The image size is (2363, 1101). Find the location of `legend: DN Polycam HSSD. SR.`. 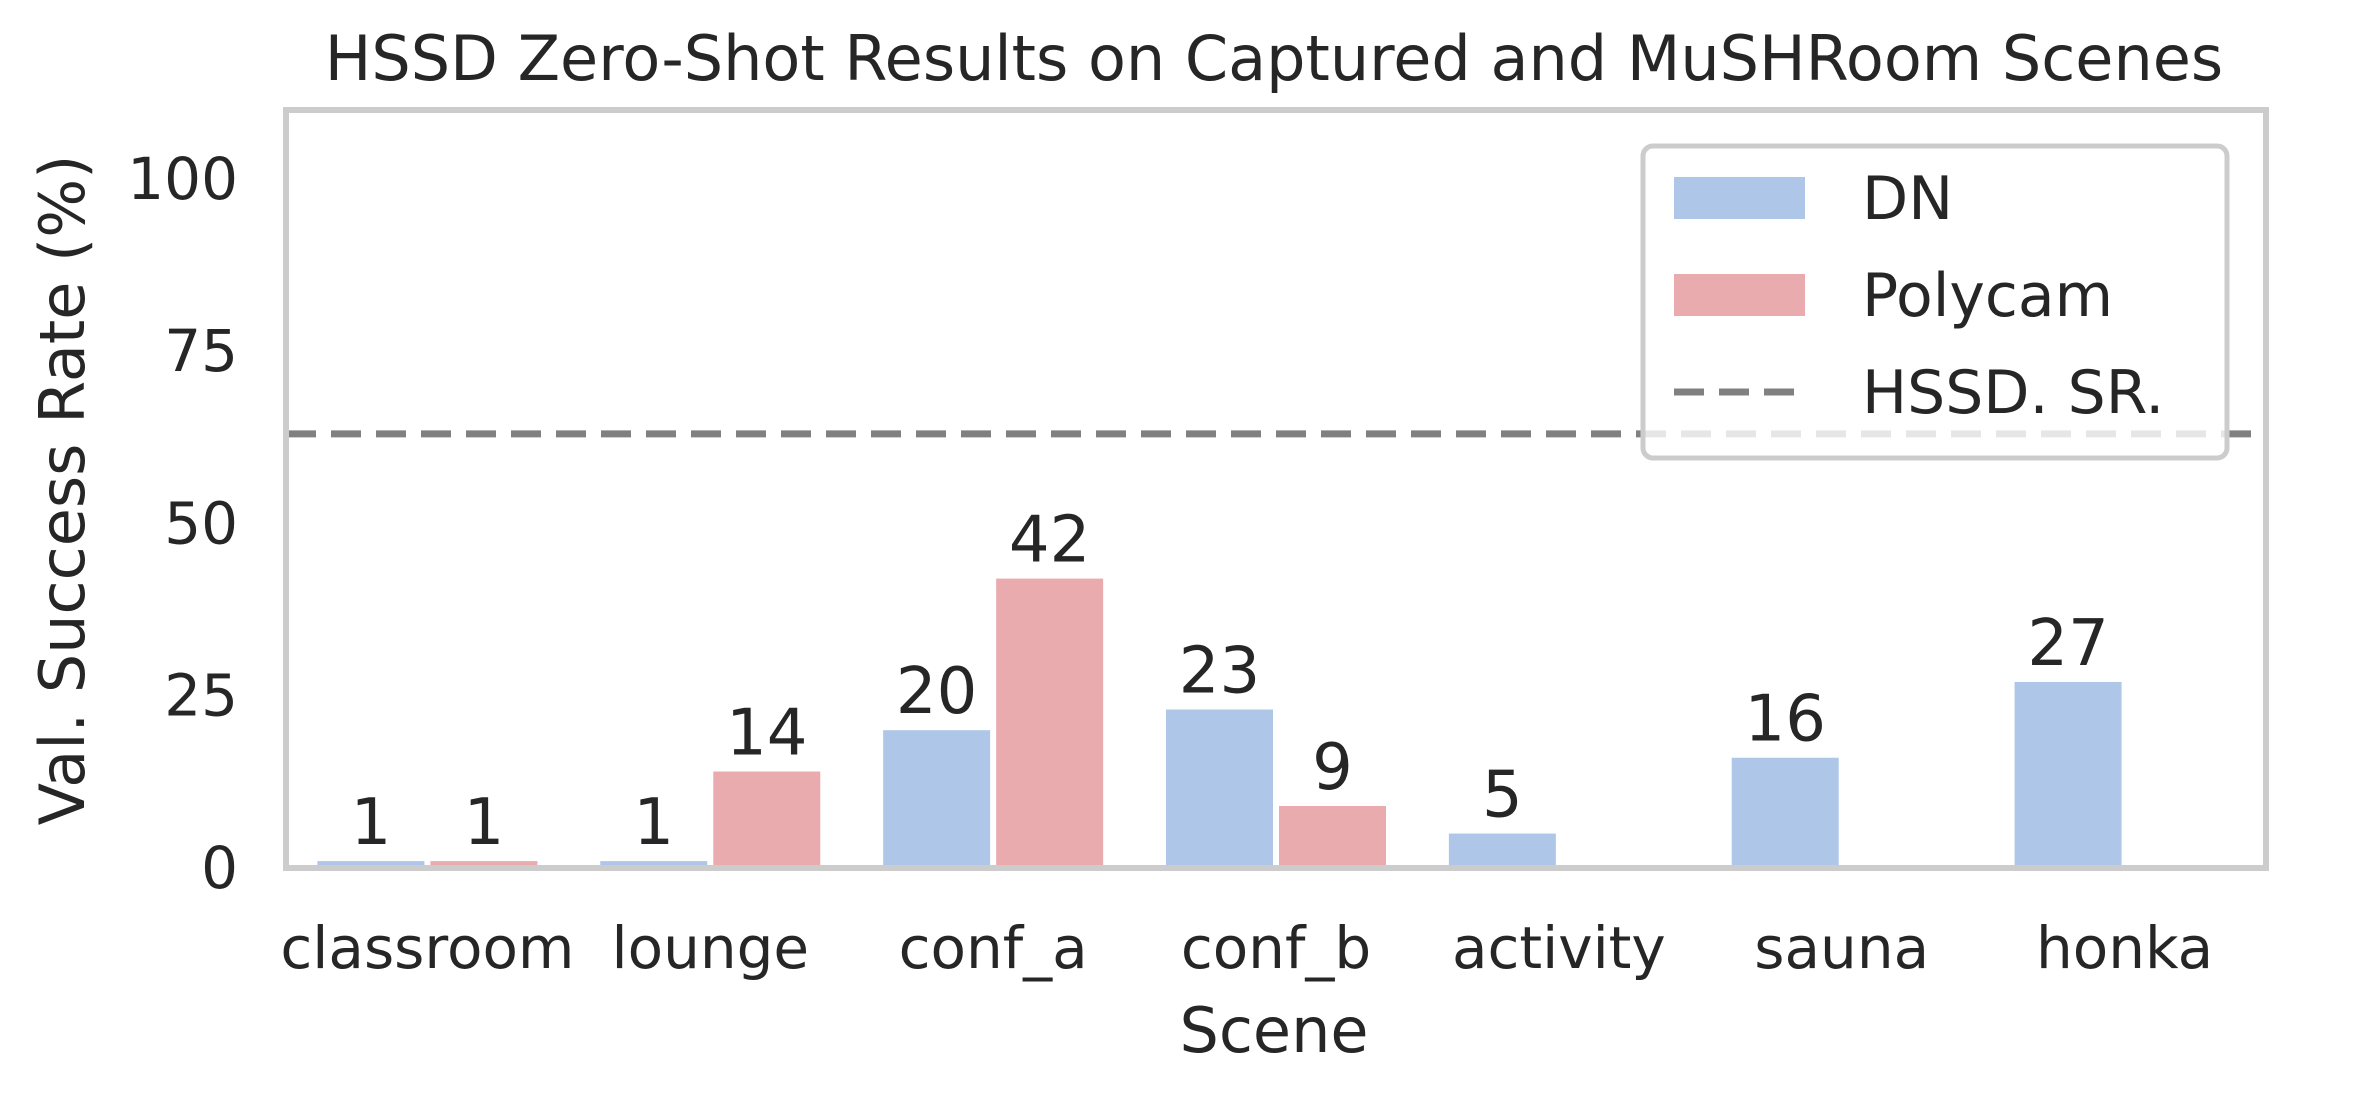

legend: DN Polycam HSSD. SR. is located at coordinates (1935, 302).